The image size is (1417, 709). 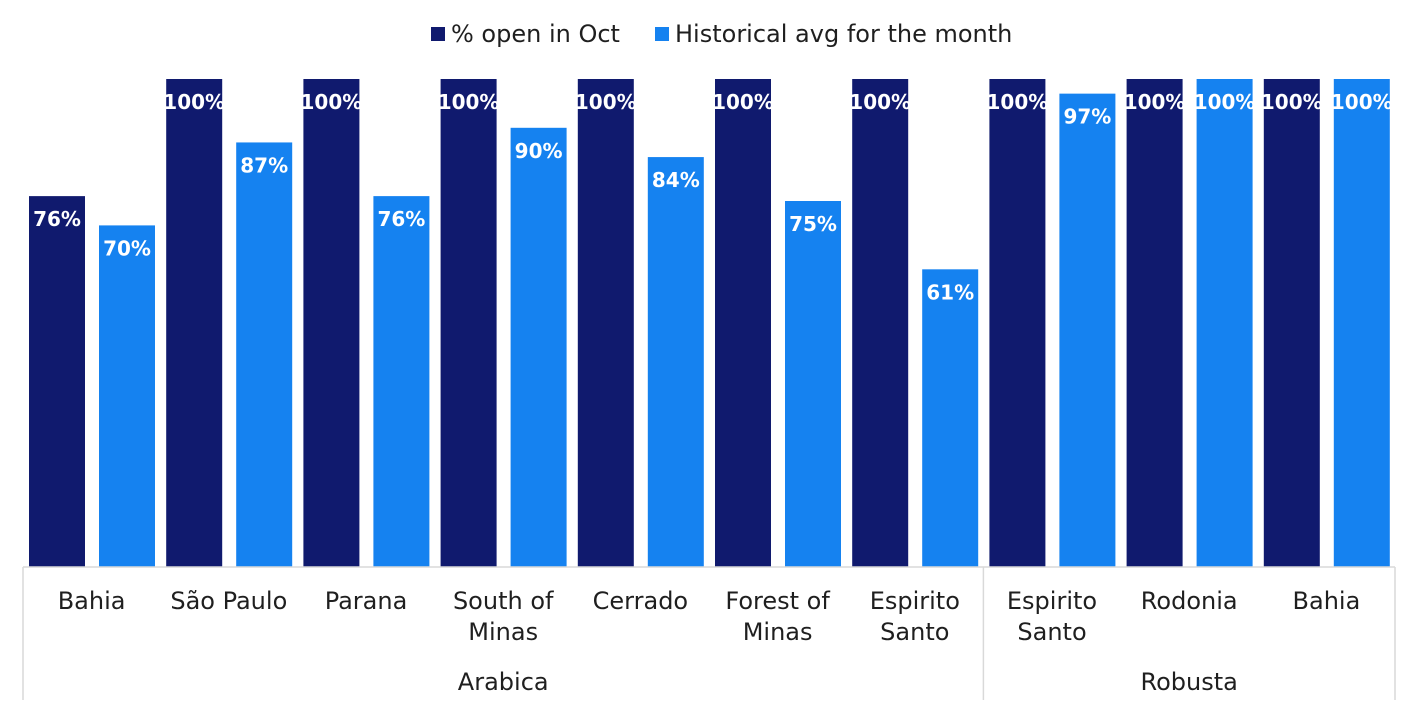 I want to click on bar-label-s2-c1: 70%, so click(x=127, y=248).